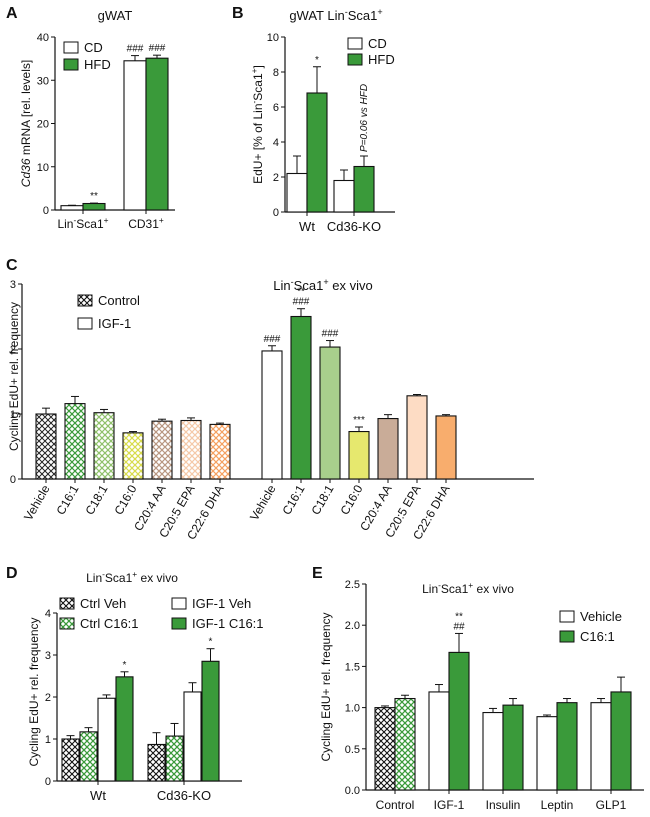  What do you see at coordinates (316, 15) in the screenshot?
I see `b-title-part: gWAT Lin` at bounding box center [316, 15].